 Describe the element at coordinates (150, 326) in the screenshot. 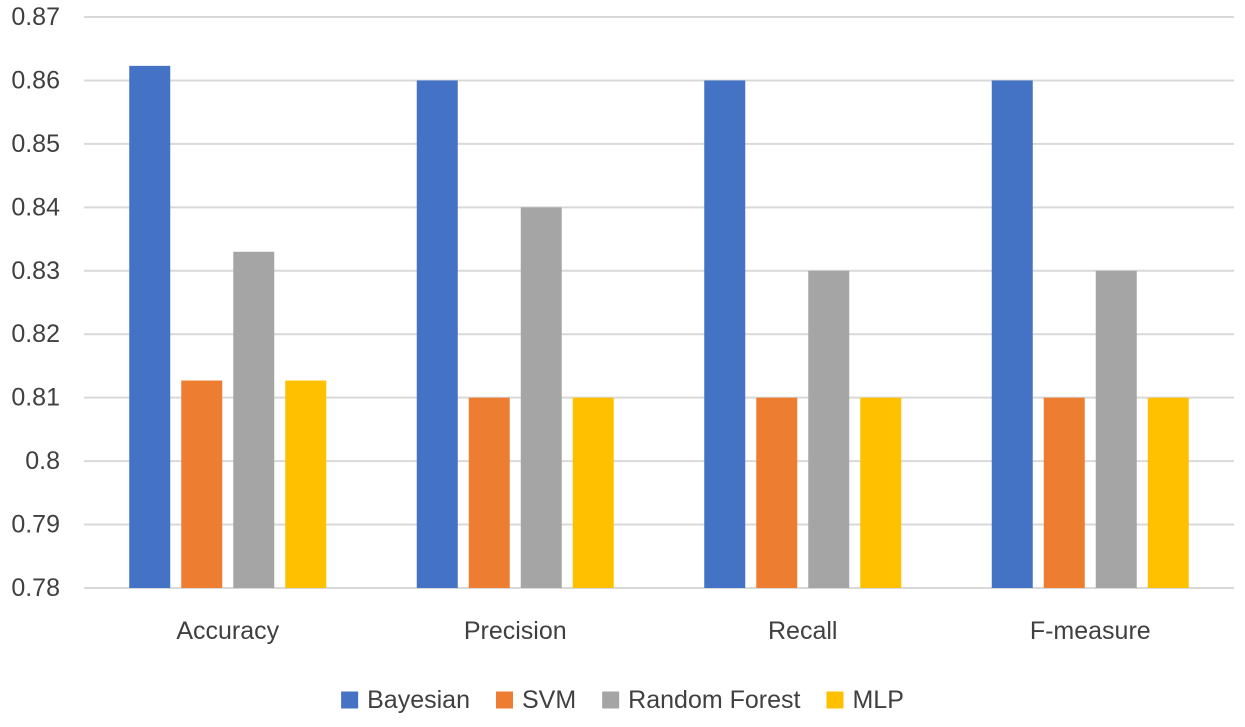

I see `bar-bayesian-accuracy` at that location.